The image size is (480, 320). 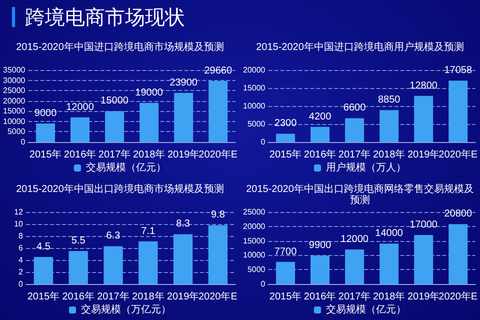 What do you see at coordinates (389, 100) in the screenshot?
I see `data-label: 8850` at bounding box center [389, 100].